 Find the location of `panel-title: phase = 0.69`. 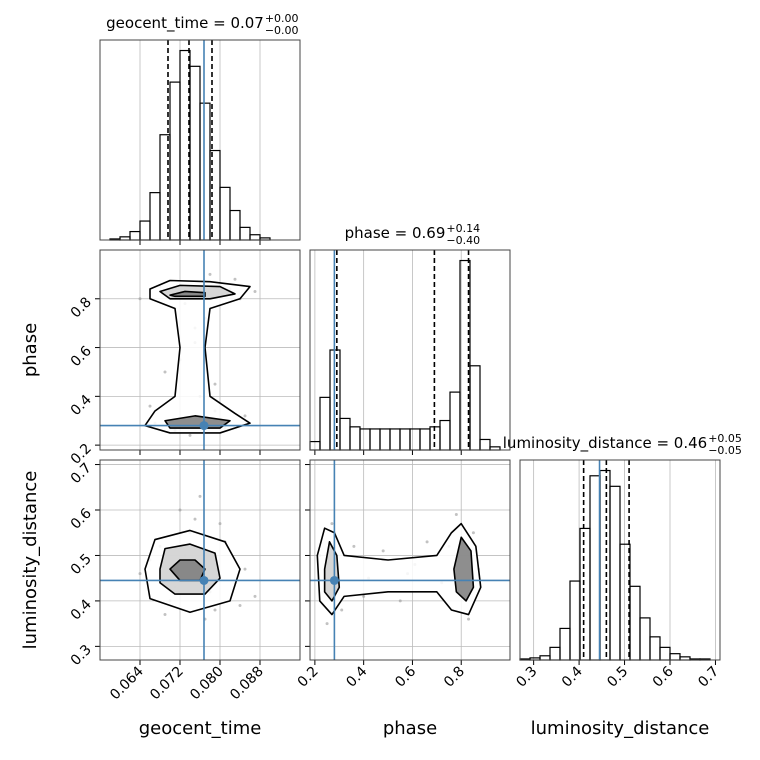

panel-title: phase = 0.69 is located at coordinates (395, 233).